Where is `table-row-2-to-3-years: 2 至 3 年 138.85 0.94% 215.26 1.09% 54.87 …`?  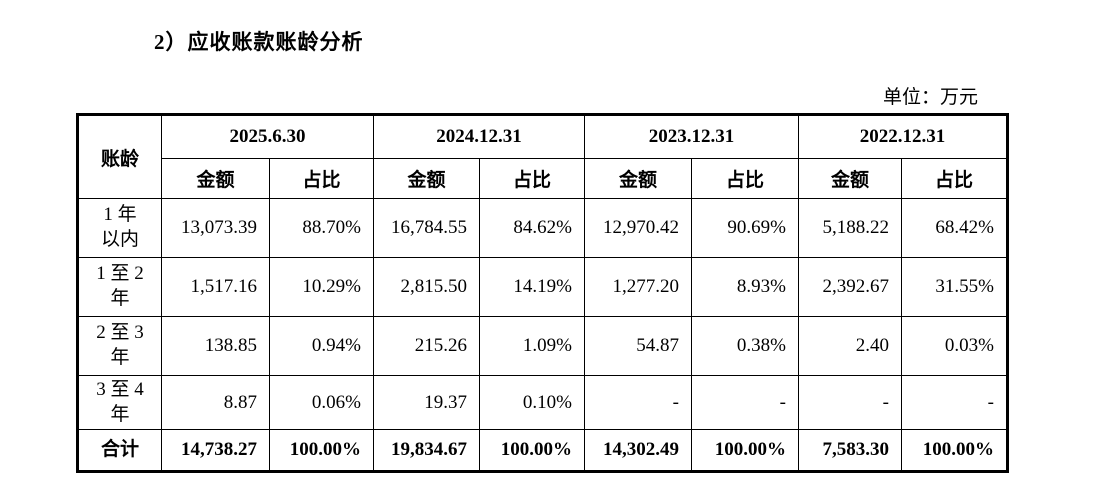 table-row-2-to-3-years: 2 至 3 年 138.85 0.94% 215.26 1.09% 54.87 … is located at coordinates (542, 346).